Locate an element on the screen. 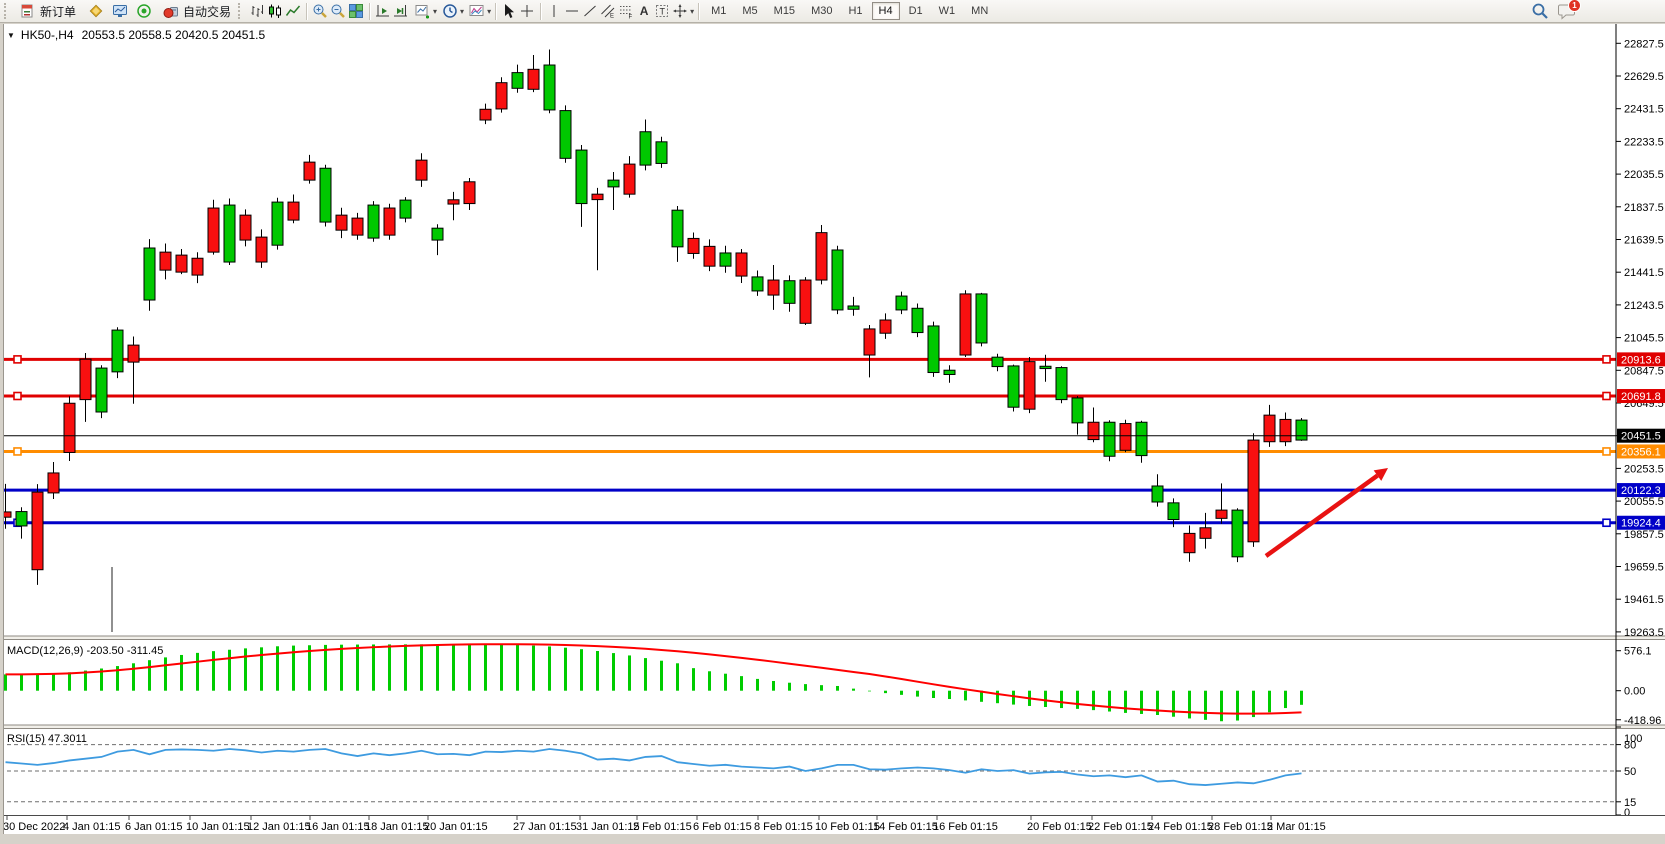  fibonacci-tool-icon: F is located at coordinates (626, 11).